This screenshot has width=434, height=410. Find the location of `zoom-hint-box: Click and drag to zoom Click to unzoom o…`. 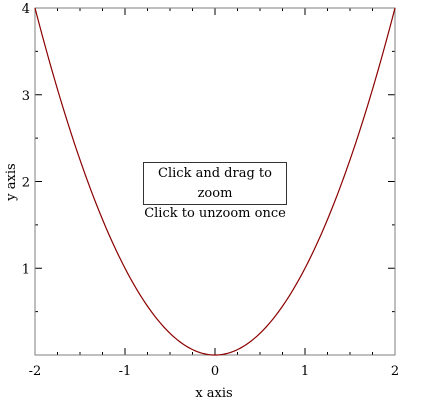

zoom-hint-box: Click and drag to zoom Click to unzoom o… is located at coordinates (215, 191).